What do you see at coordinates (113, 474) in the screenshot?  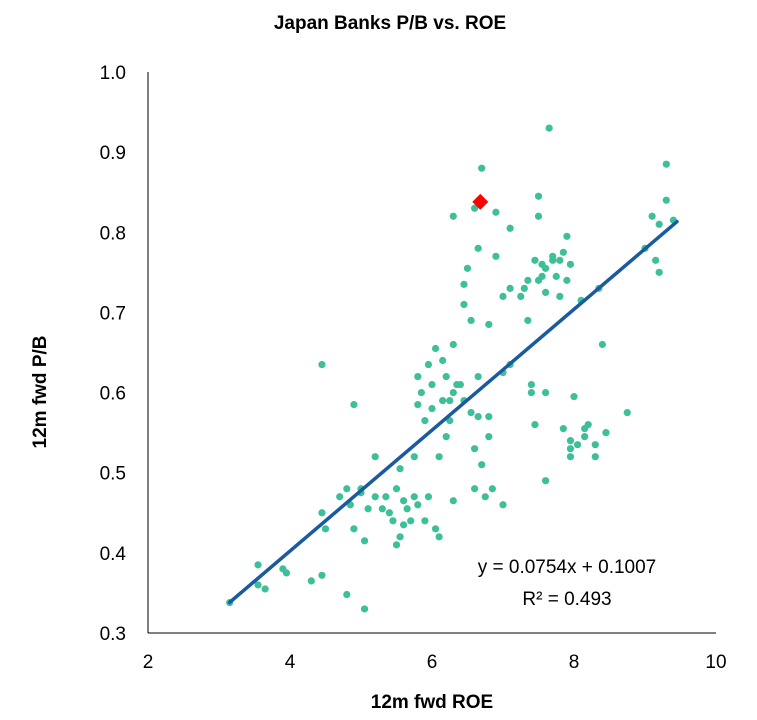 I see `y-tick-label: 0.5` at bounding box center [113, 474].